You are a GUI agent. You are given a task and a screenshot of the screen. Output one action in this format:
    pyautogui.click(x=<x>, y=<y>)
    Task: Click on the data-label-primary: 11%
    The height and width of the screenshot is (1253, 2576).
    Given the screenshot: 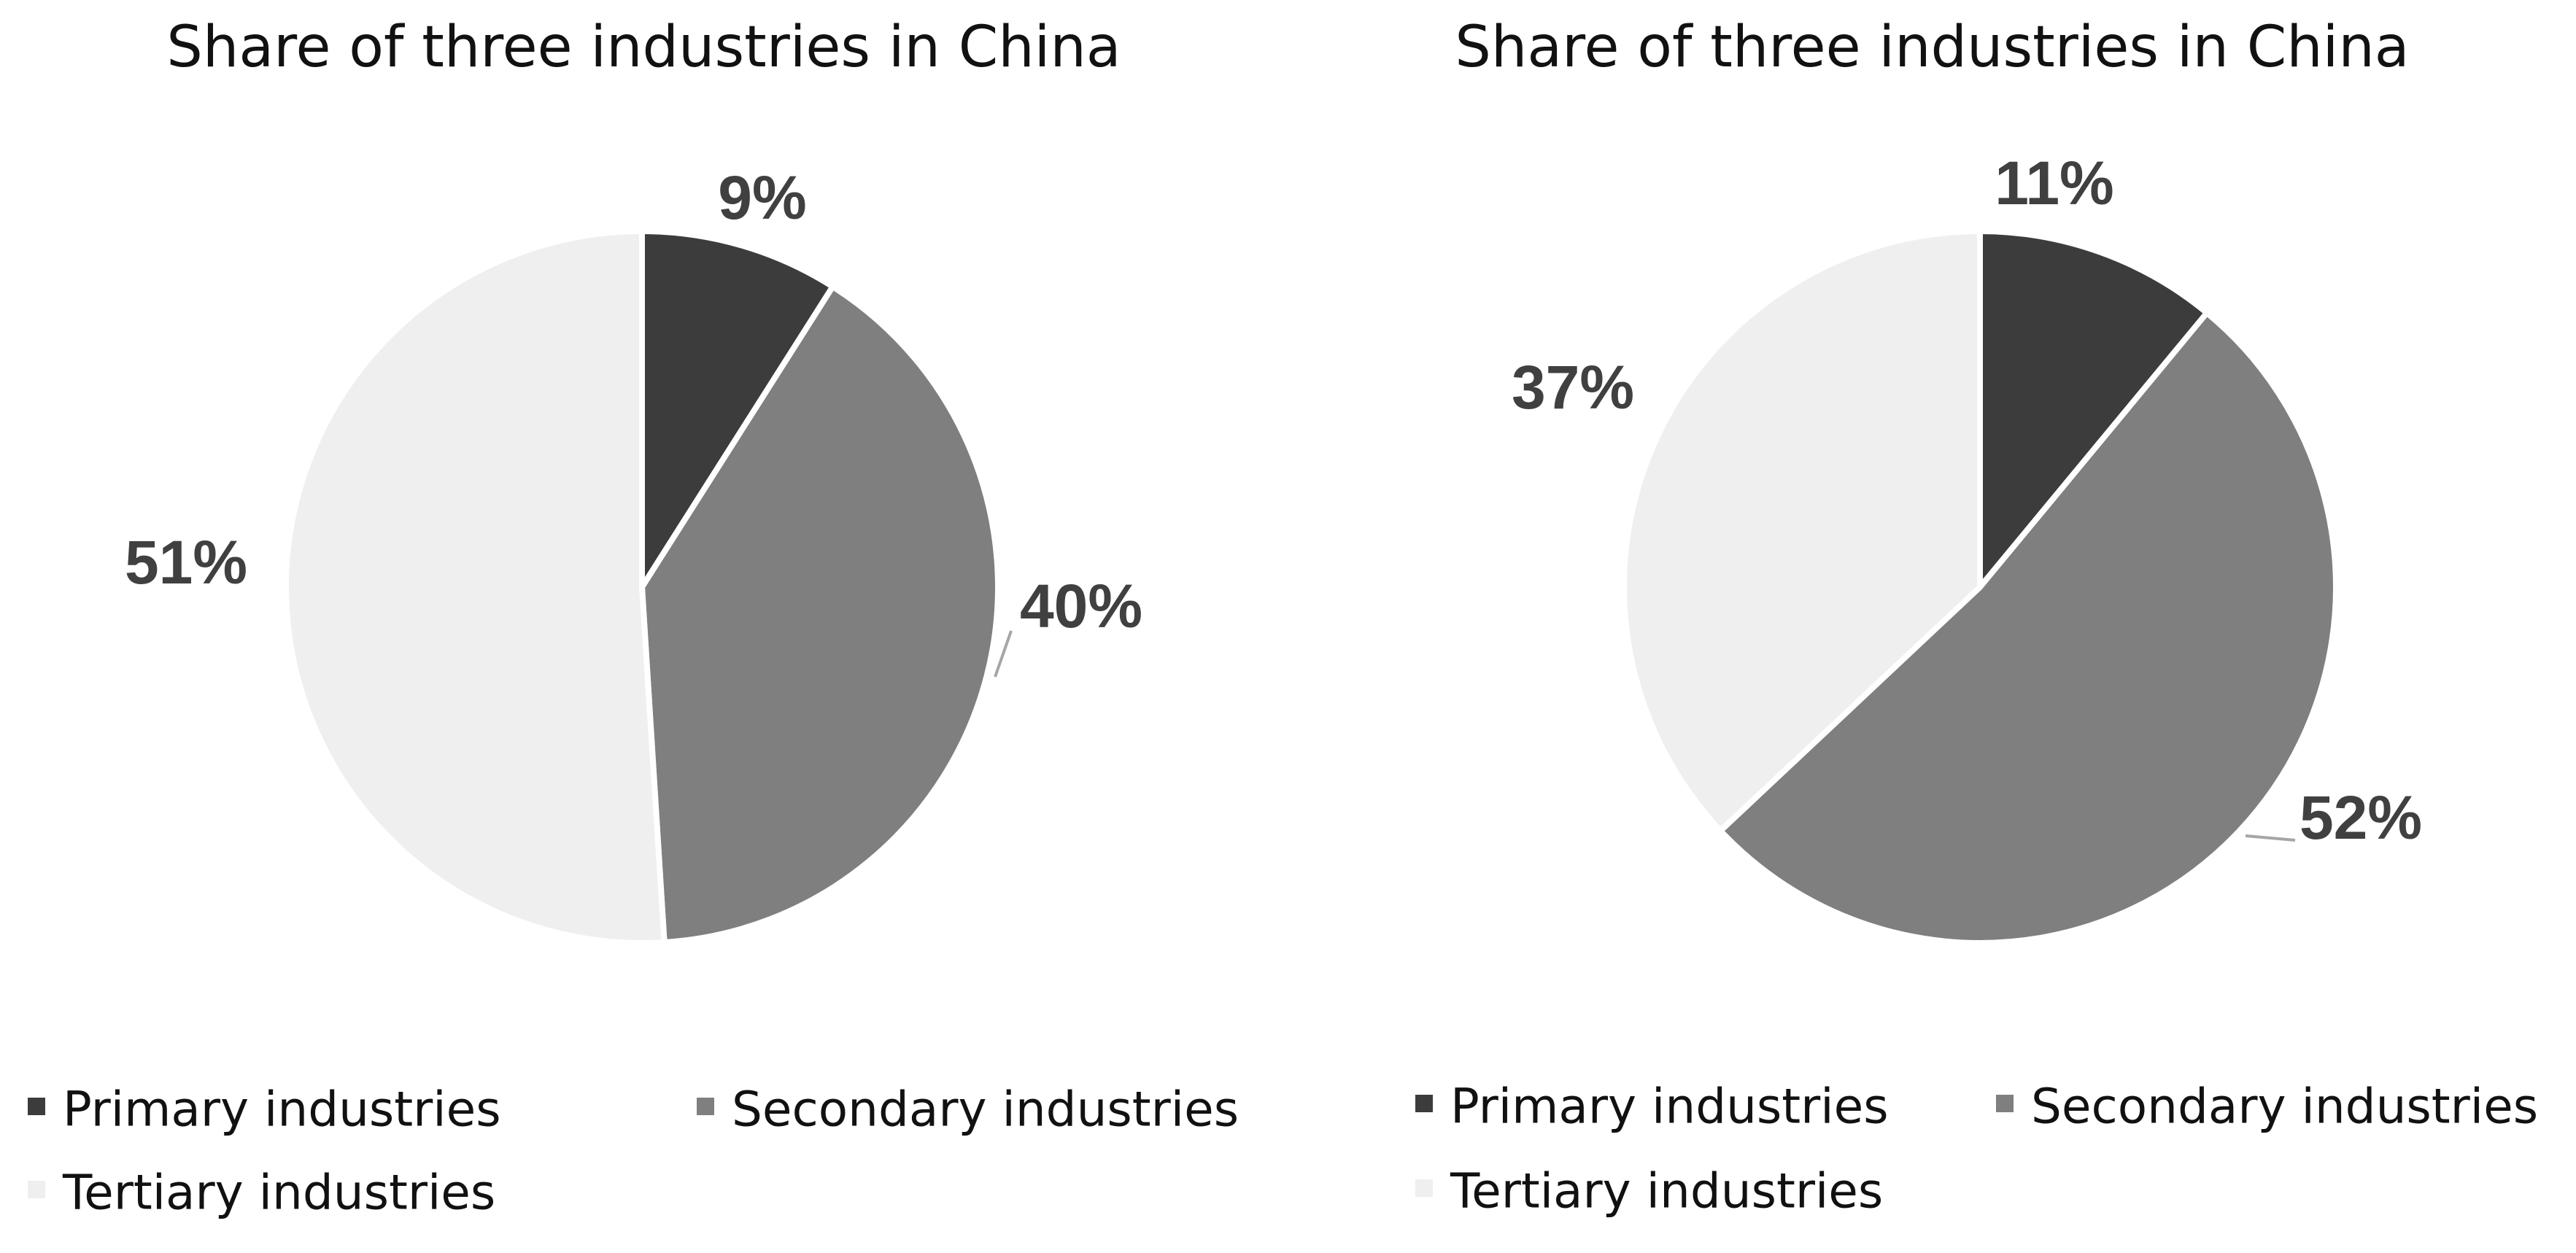 What is the action you would take?
    pyautogui.click(x=2054, y=183)
    